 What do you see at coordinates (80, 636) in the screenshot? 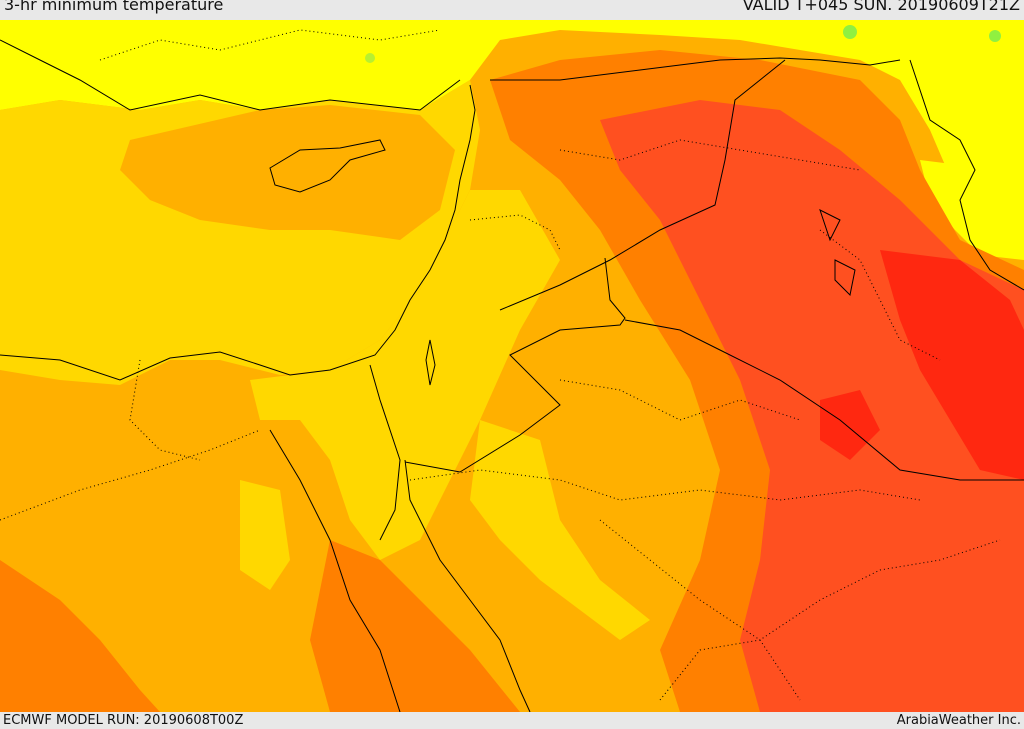
I see `orange-region-west` at bounding box center [80, 636].